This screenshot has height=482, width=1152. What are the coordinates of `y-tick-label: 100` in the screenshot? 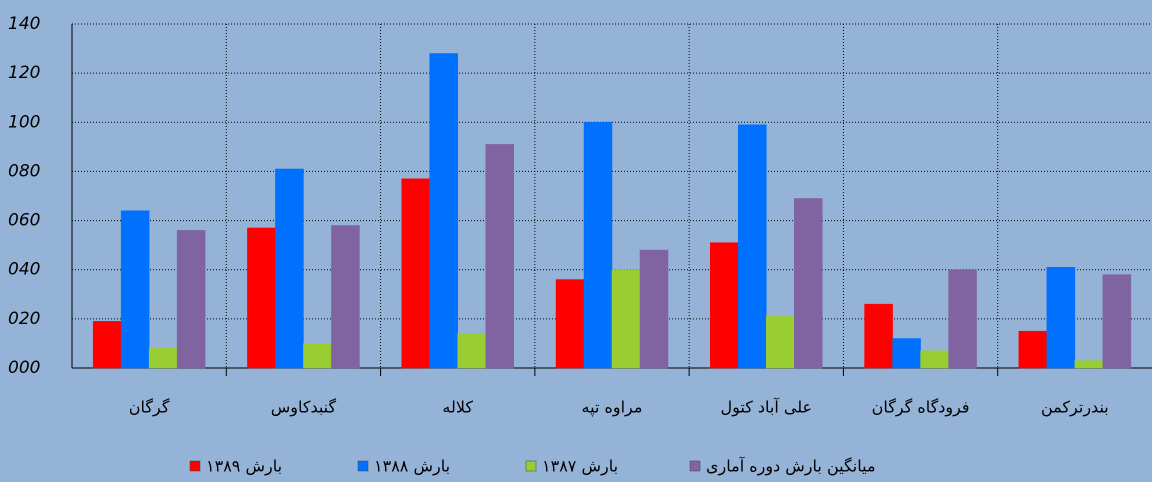 It's located at (24, 122).